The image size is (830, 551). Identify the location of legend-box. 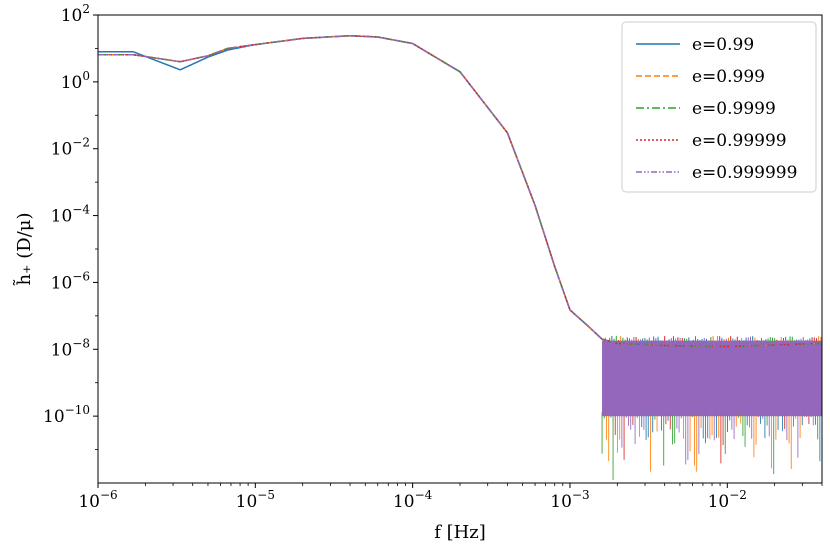
(719, 107).